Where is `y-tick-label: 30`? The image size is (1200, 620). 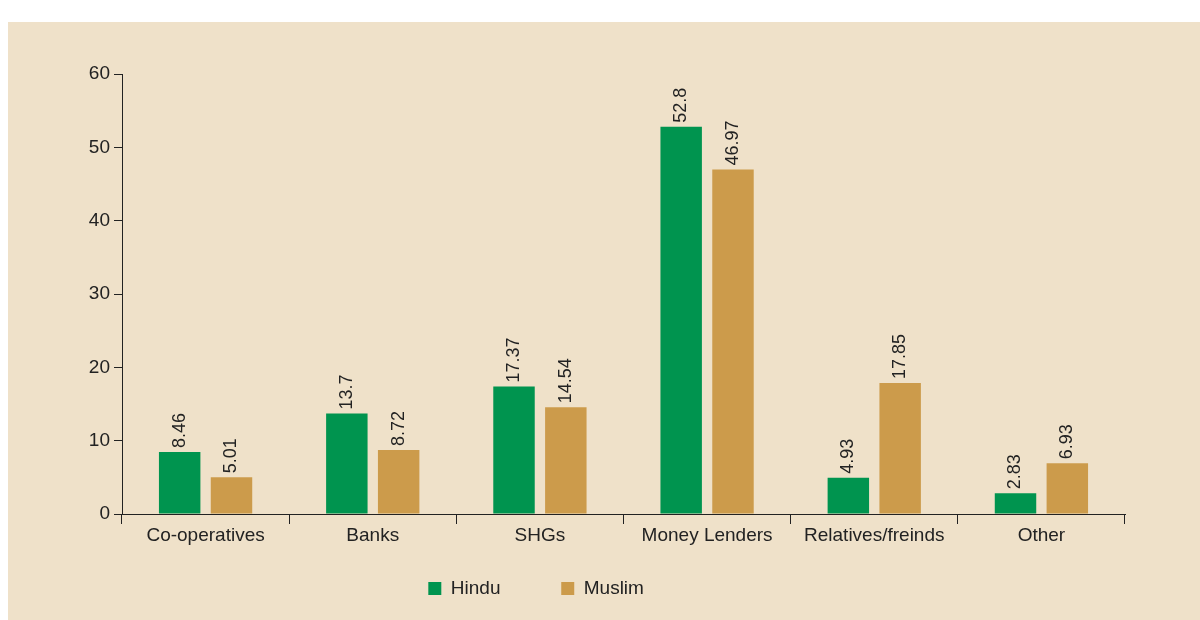 y-tick-label: 30 is located at coordinates (99, 293).